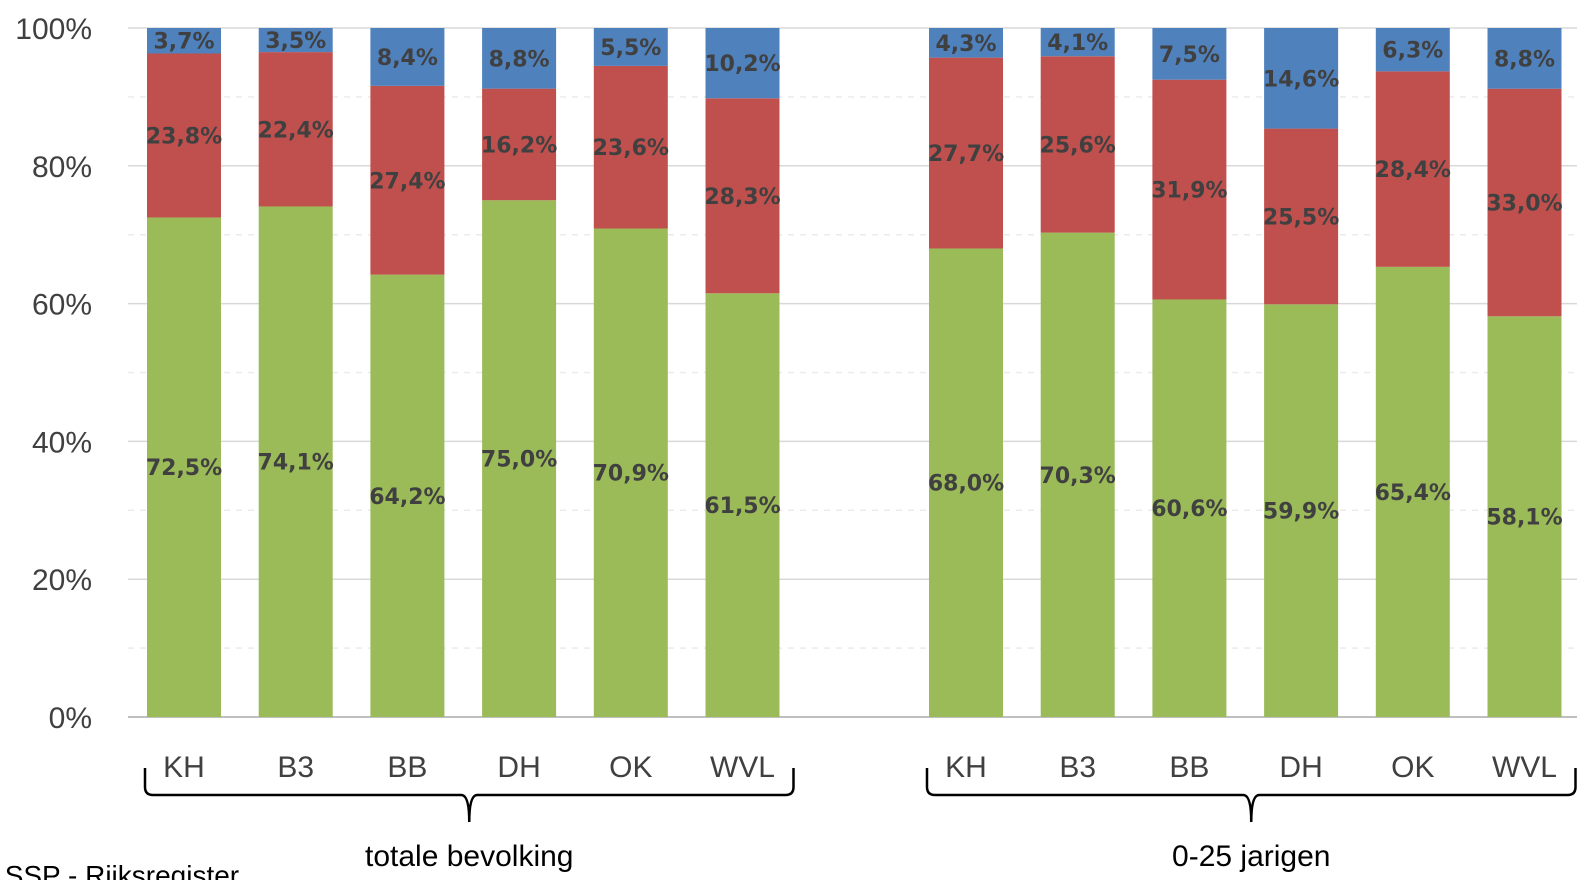 The image size is (1577, 880). I want to click on data-label: 3,7%, so click(183, 42).